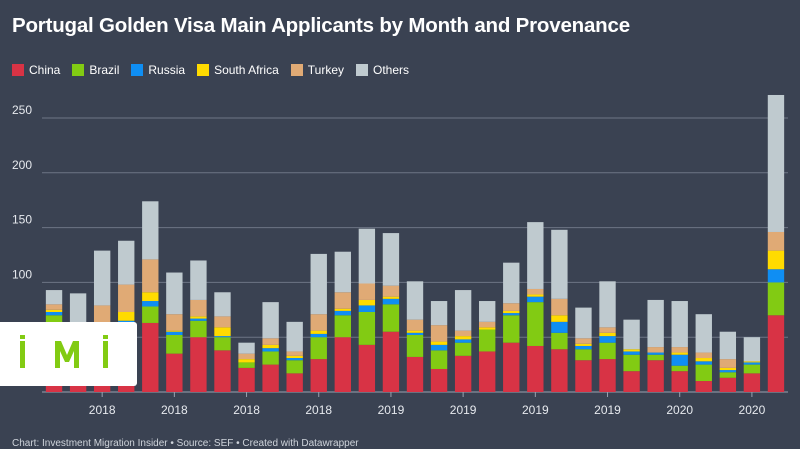 The height and width of the screenshot is (449, 800). What do you see at coordinates (22, 274) in the screenshot?
I see `y-tick-label: 100` at bounding box center [22, 274].